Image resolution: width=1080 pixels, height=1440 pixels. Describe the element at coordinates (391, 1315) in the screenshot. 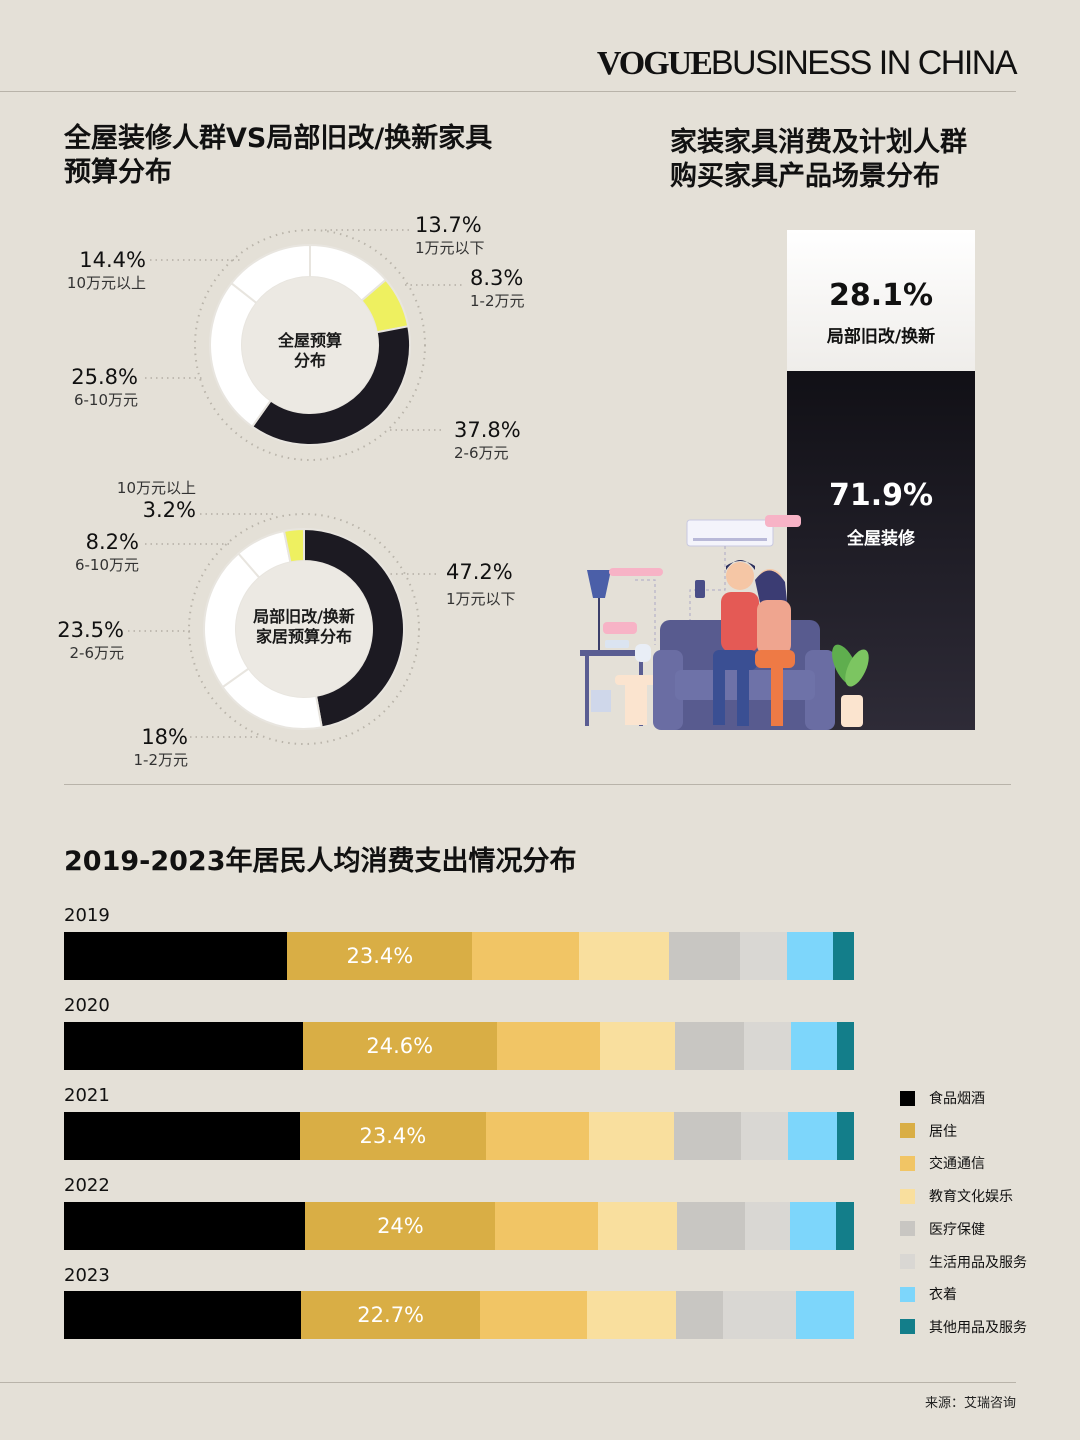

I see `bar-segment-label-2023: 22.7%` at that location.